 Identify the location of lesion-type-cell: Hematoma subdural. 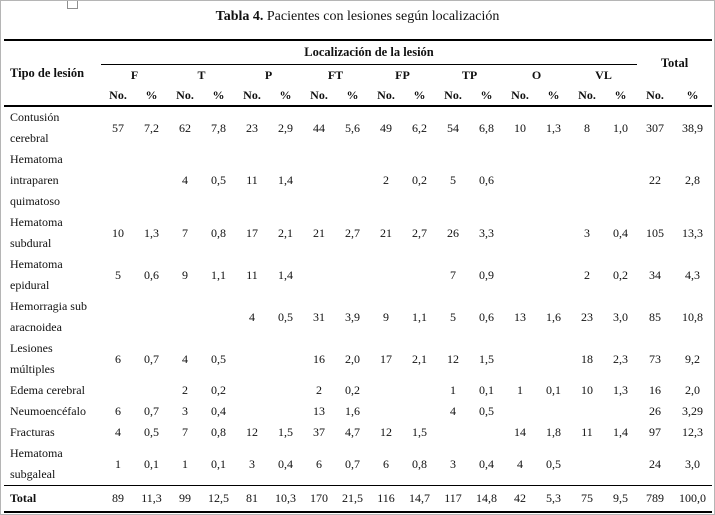
(36, 232).